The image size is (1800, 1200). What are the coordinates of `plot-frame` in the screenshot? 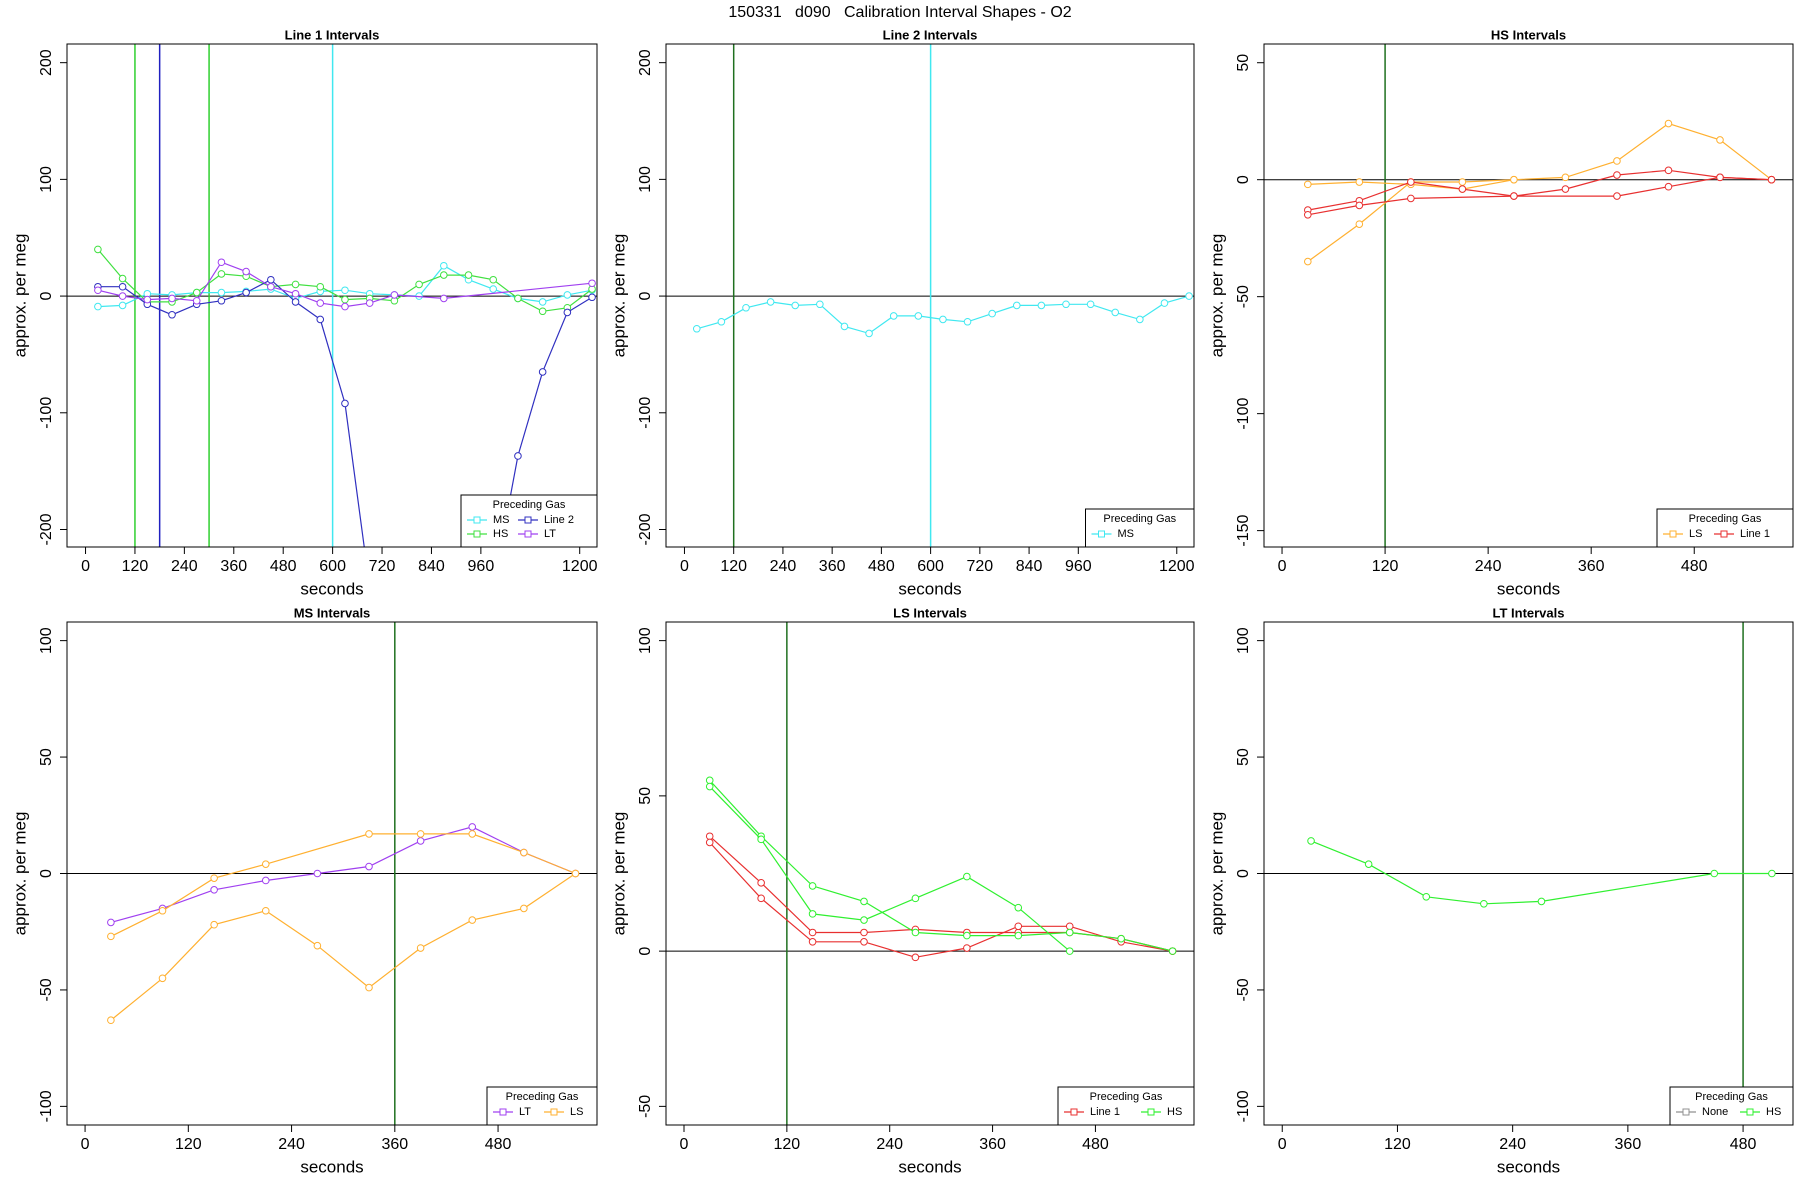 It's located at (1528, 873).